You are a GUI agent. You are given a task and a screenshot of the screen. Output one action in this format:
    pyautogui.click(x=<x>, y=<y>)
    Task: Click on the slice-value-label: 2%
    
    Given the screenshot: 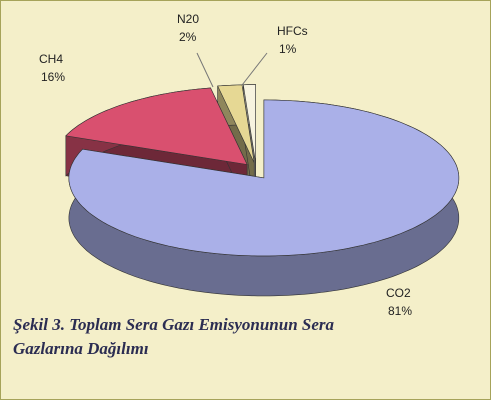 What is the action you would take?
    pyautogui.click(x=188, y=37)
    